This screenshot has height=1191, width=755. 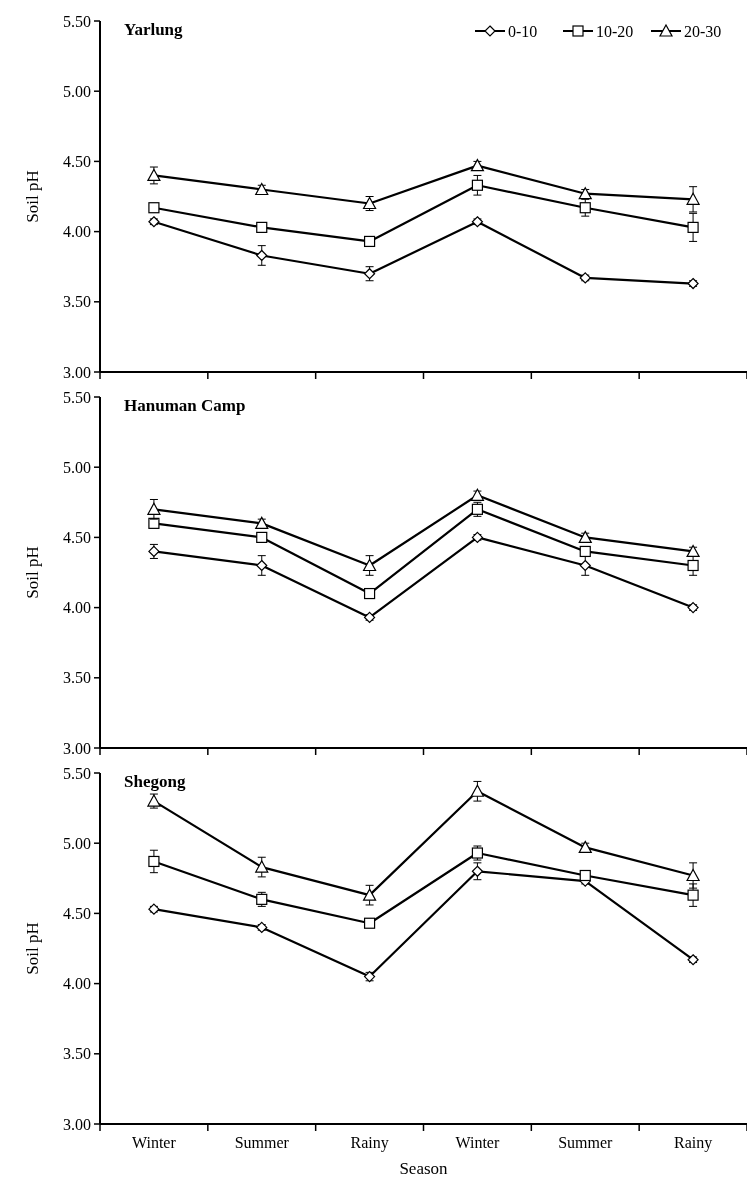 What do you see at coordinates (523, 31) in the screenshot?
I see `legend-label: 0-10` at bounding box center [523, 31].